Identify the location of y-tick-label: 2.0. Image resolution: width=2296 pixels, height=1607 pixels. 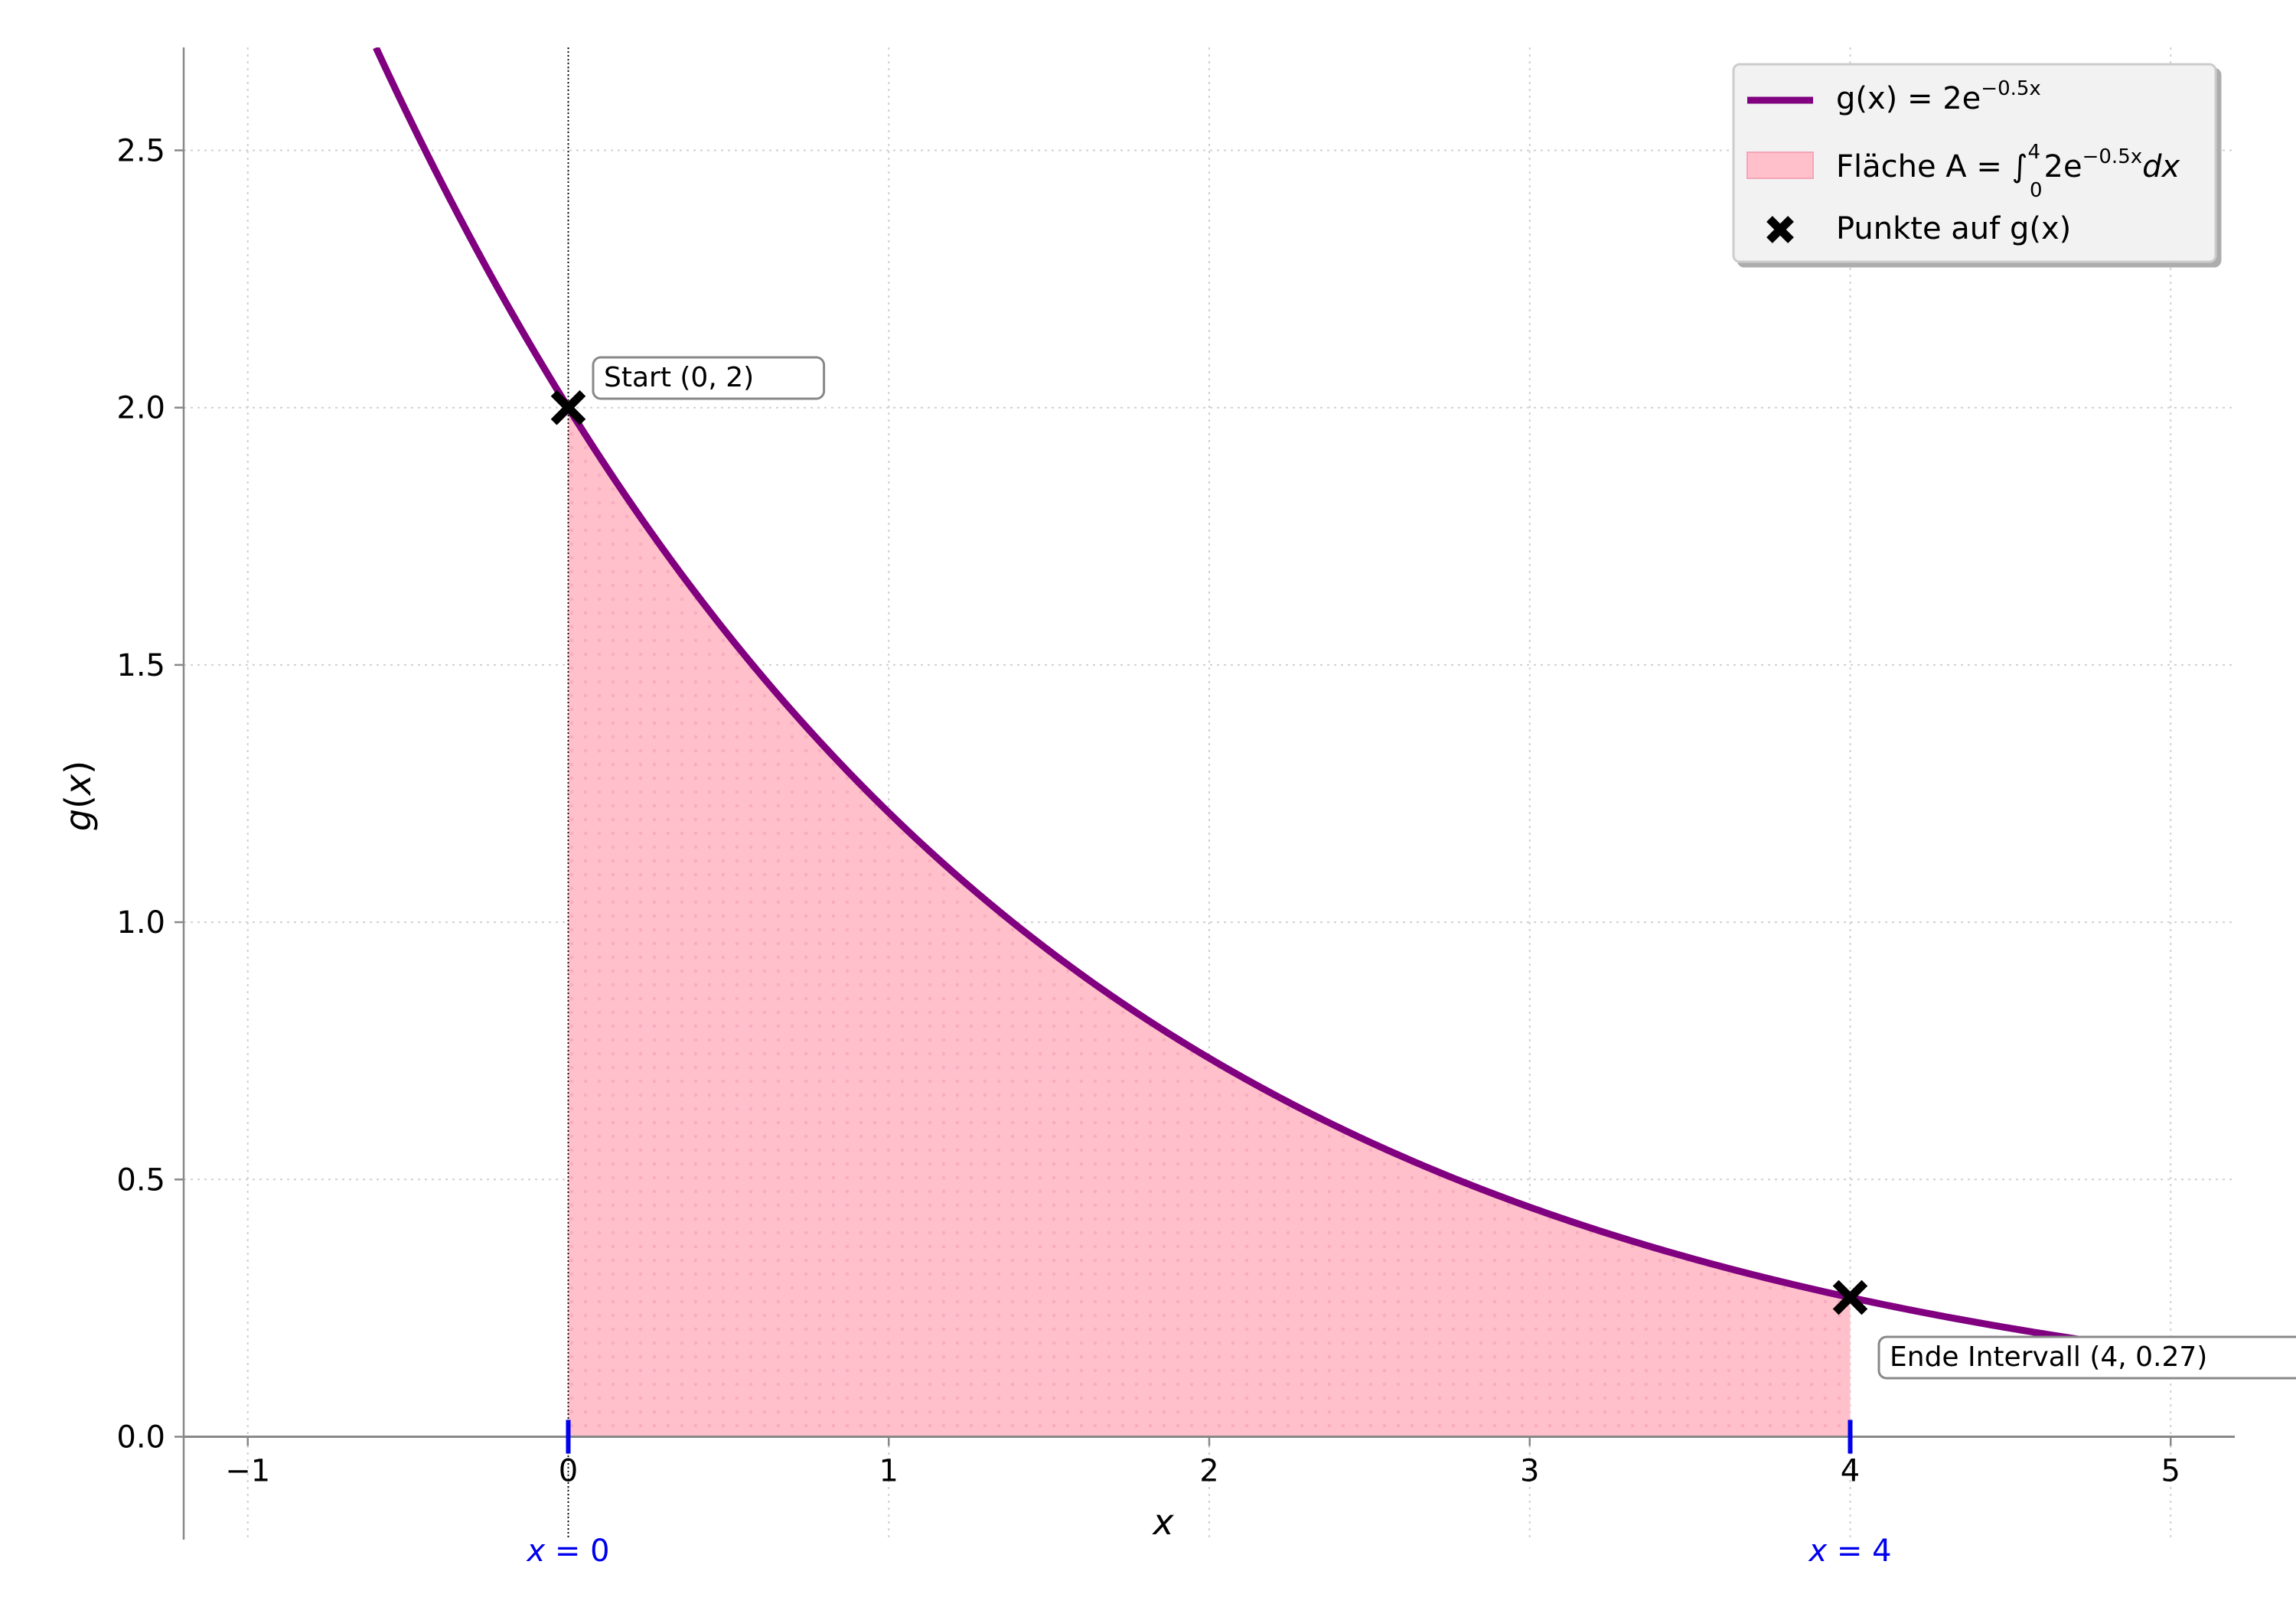
(140, 408).